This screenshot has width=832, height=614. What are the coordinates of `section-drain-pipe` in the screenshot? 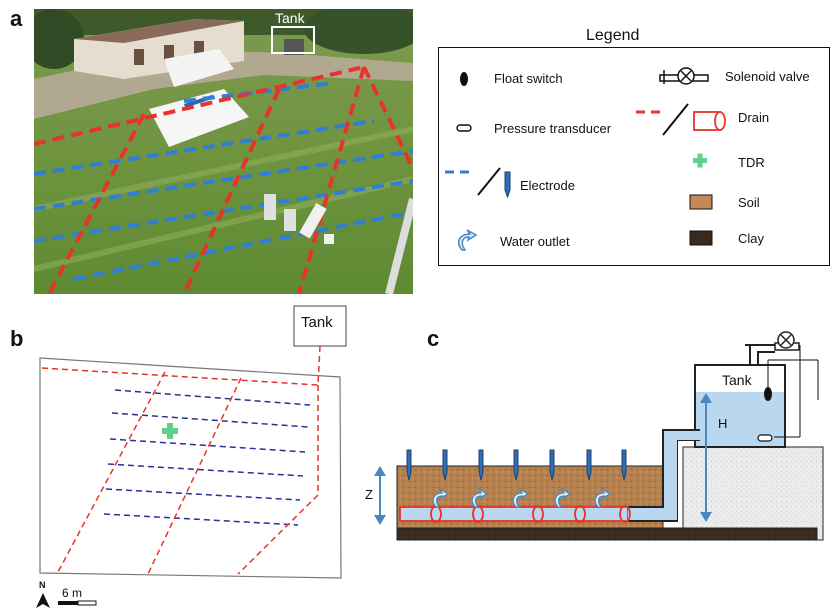 It's located at (514, 514).